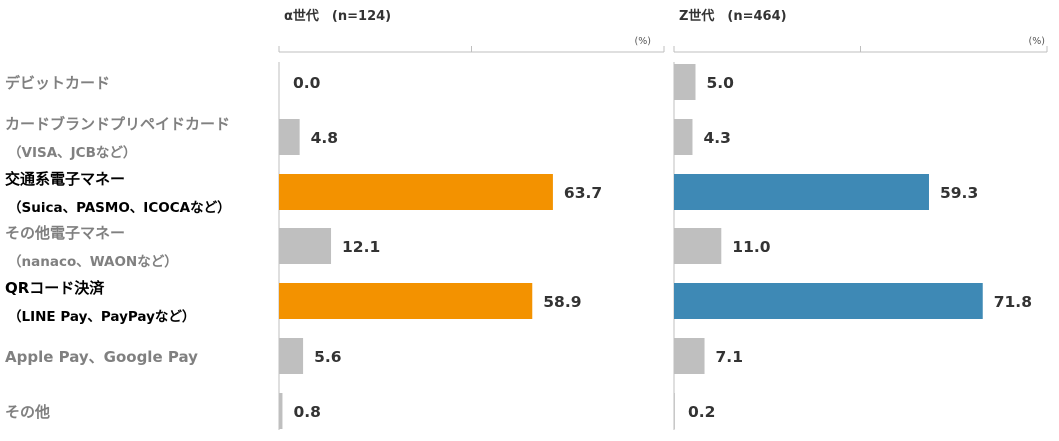 The width and height of the screenshot is (1059, 441). Describe the element at coordinates (324, 138) in the screenshot. I see `data-label: 4.8` at that location.